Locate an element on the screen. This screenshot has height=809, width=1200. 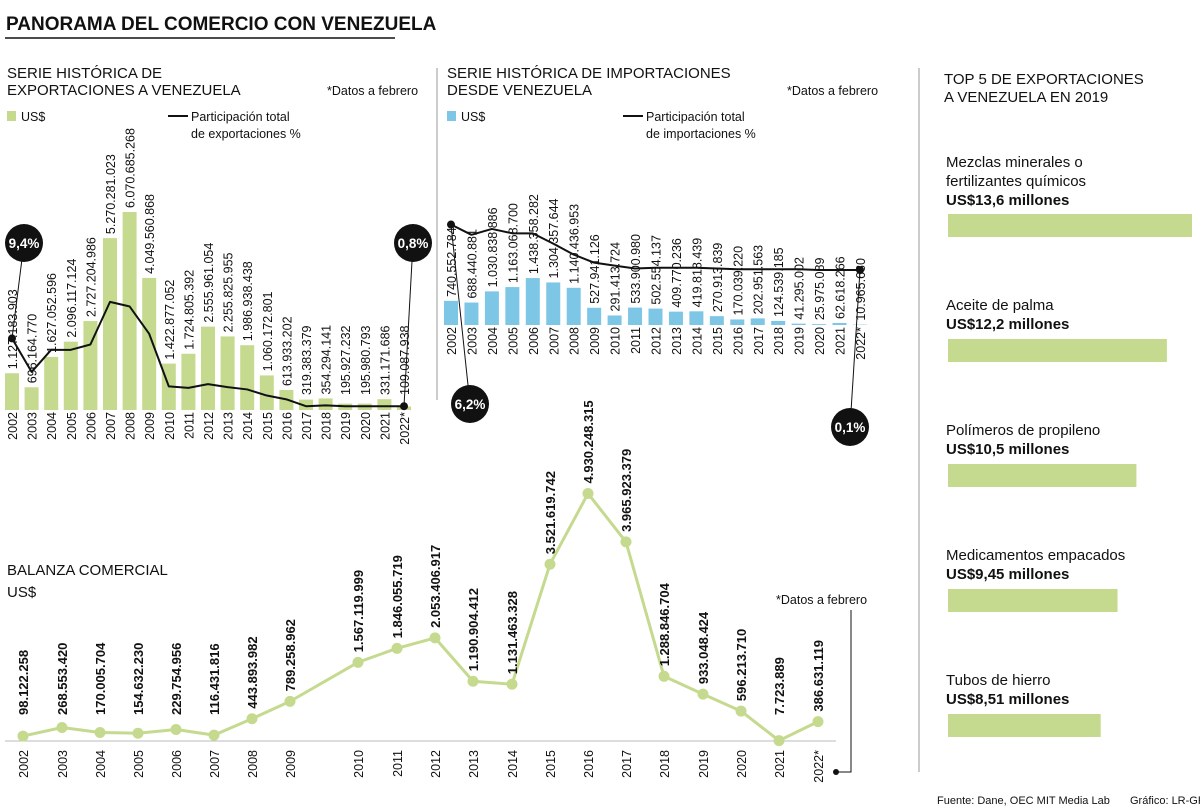
chart-title: EXPORTACIONES A VENEZUELA is located at coordinates (124, 90).